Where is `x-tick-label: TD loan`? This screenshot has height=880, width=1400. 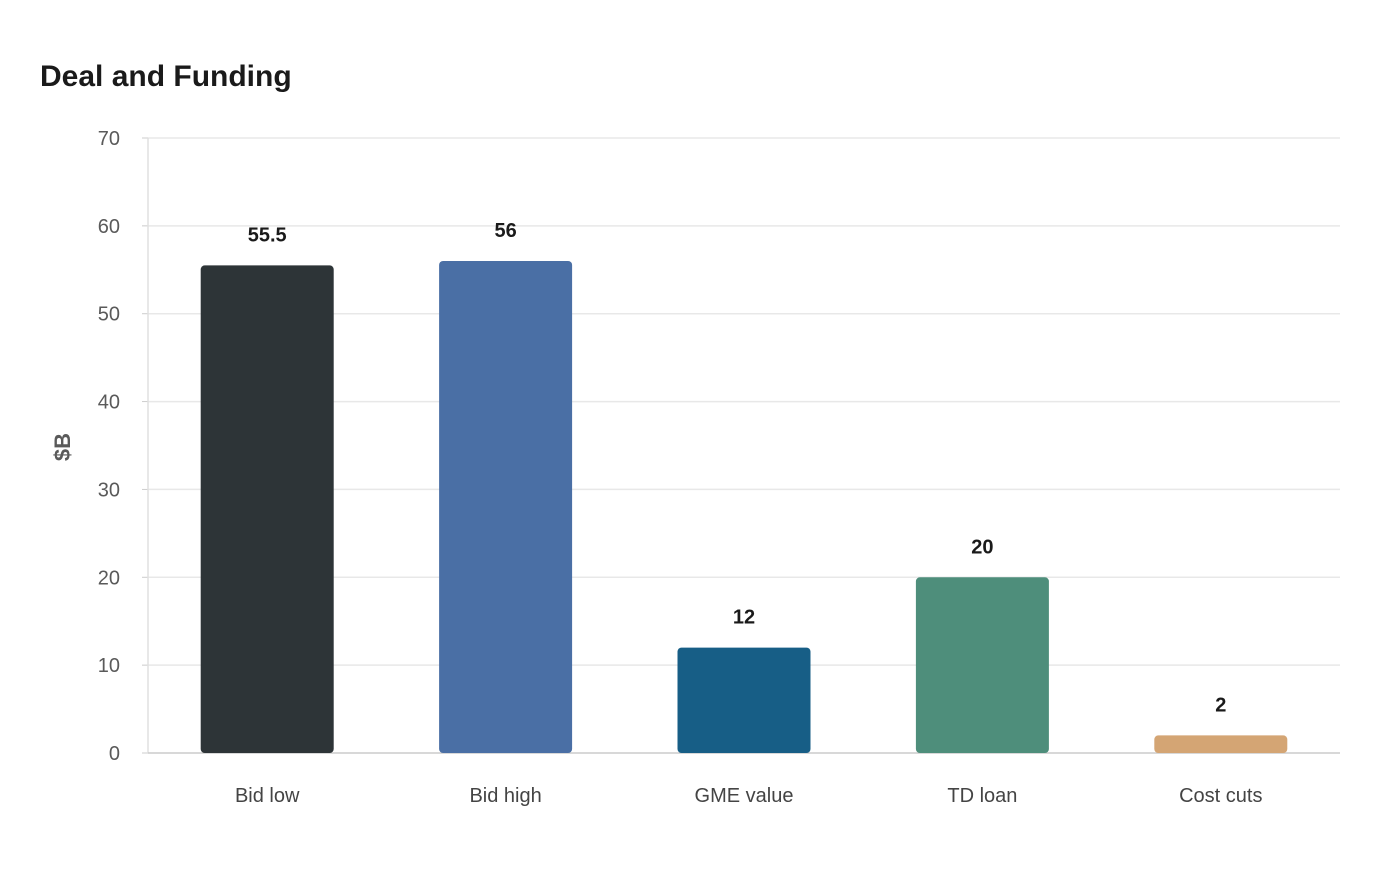 x-tick-label: TD loan is located at coordinates (982, 796).